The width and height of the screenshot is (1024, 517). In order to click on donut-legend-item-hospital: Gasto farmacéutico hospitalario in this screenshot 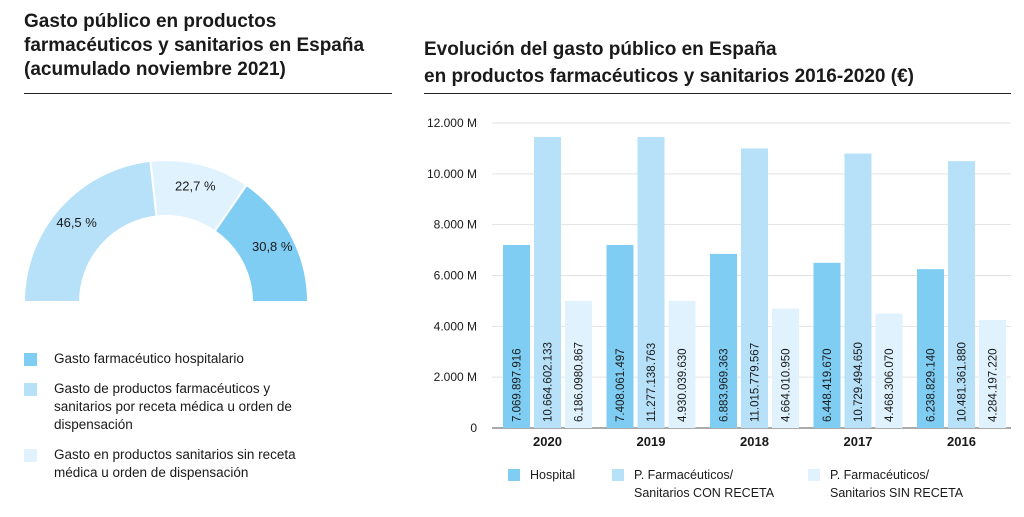, I will do `click(189, 359)`.